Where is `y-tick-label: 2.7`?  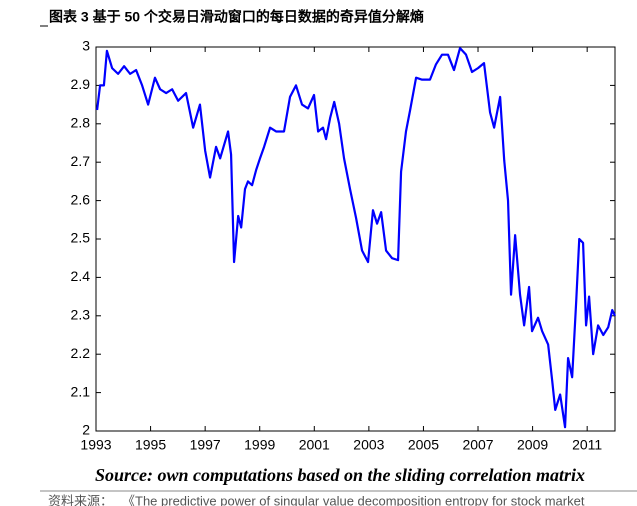
y-tick-label: 2.7 is located at coordinates (81, 161).